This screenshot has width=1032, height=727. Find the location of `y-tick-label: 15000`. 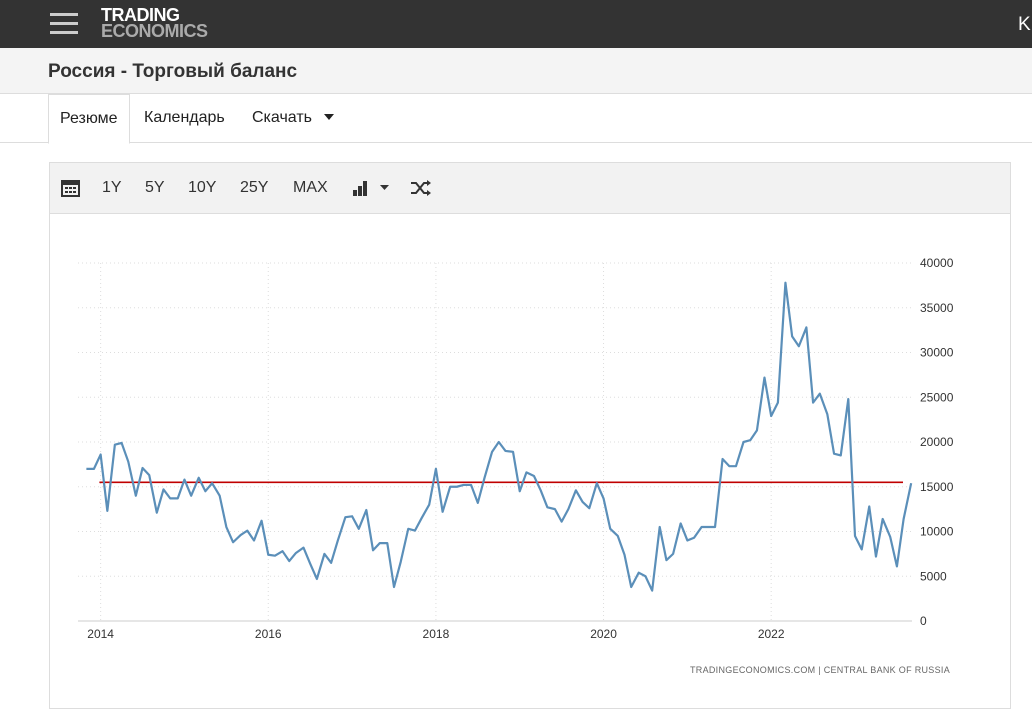

y-tick-label: 15000 is located at coordinates (937, 487).